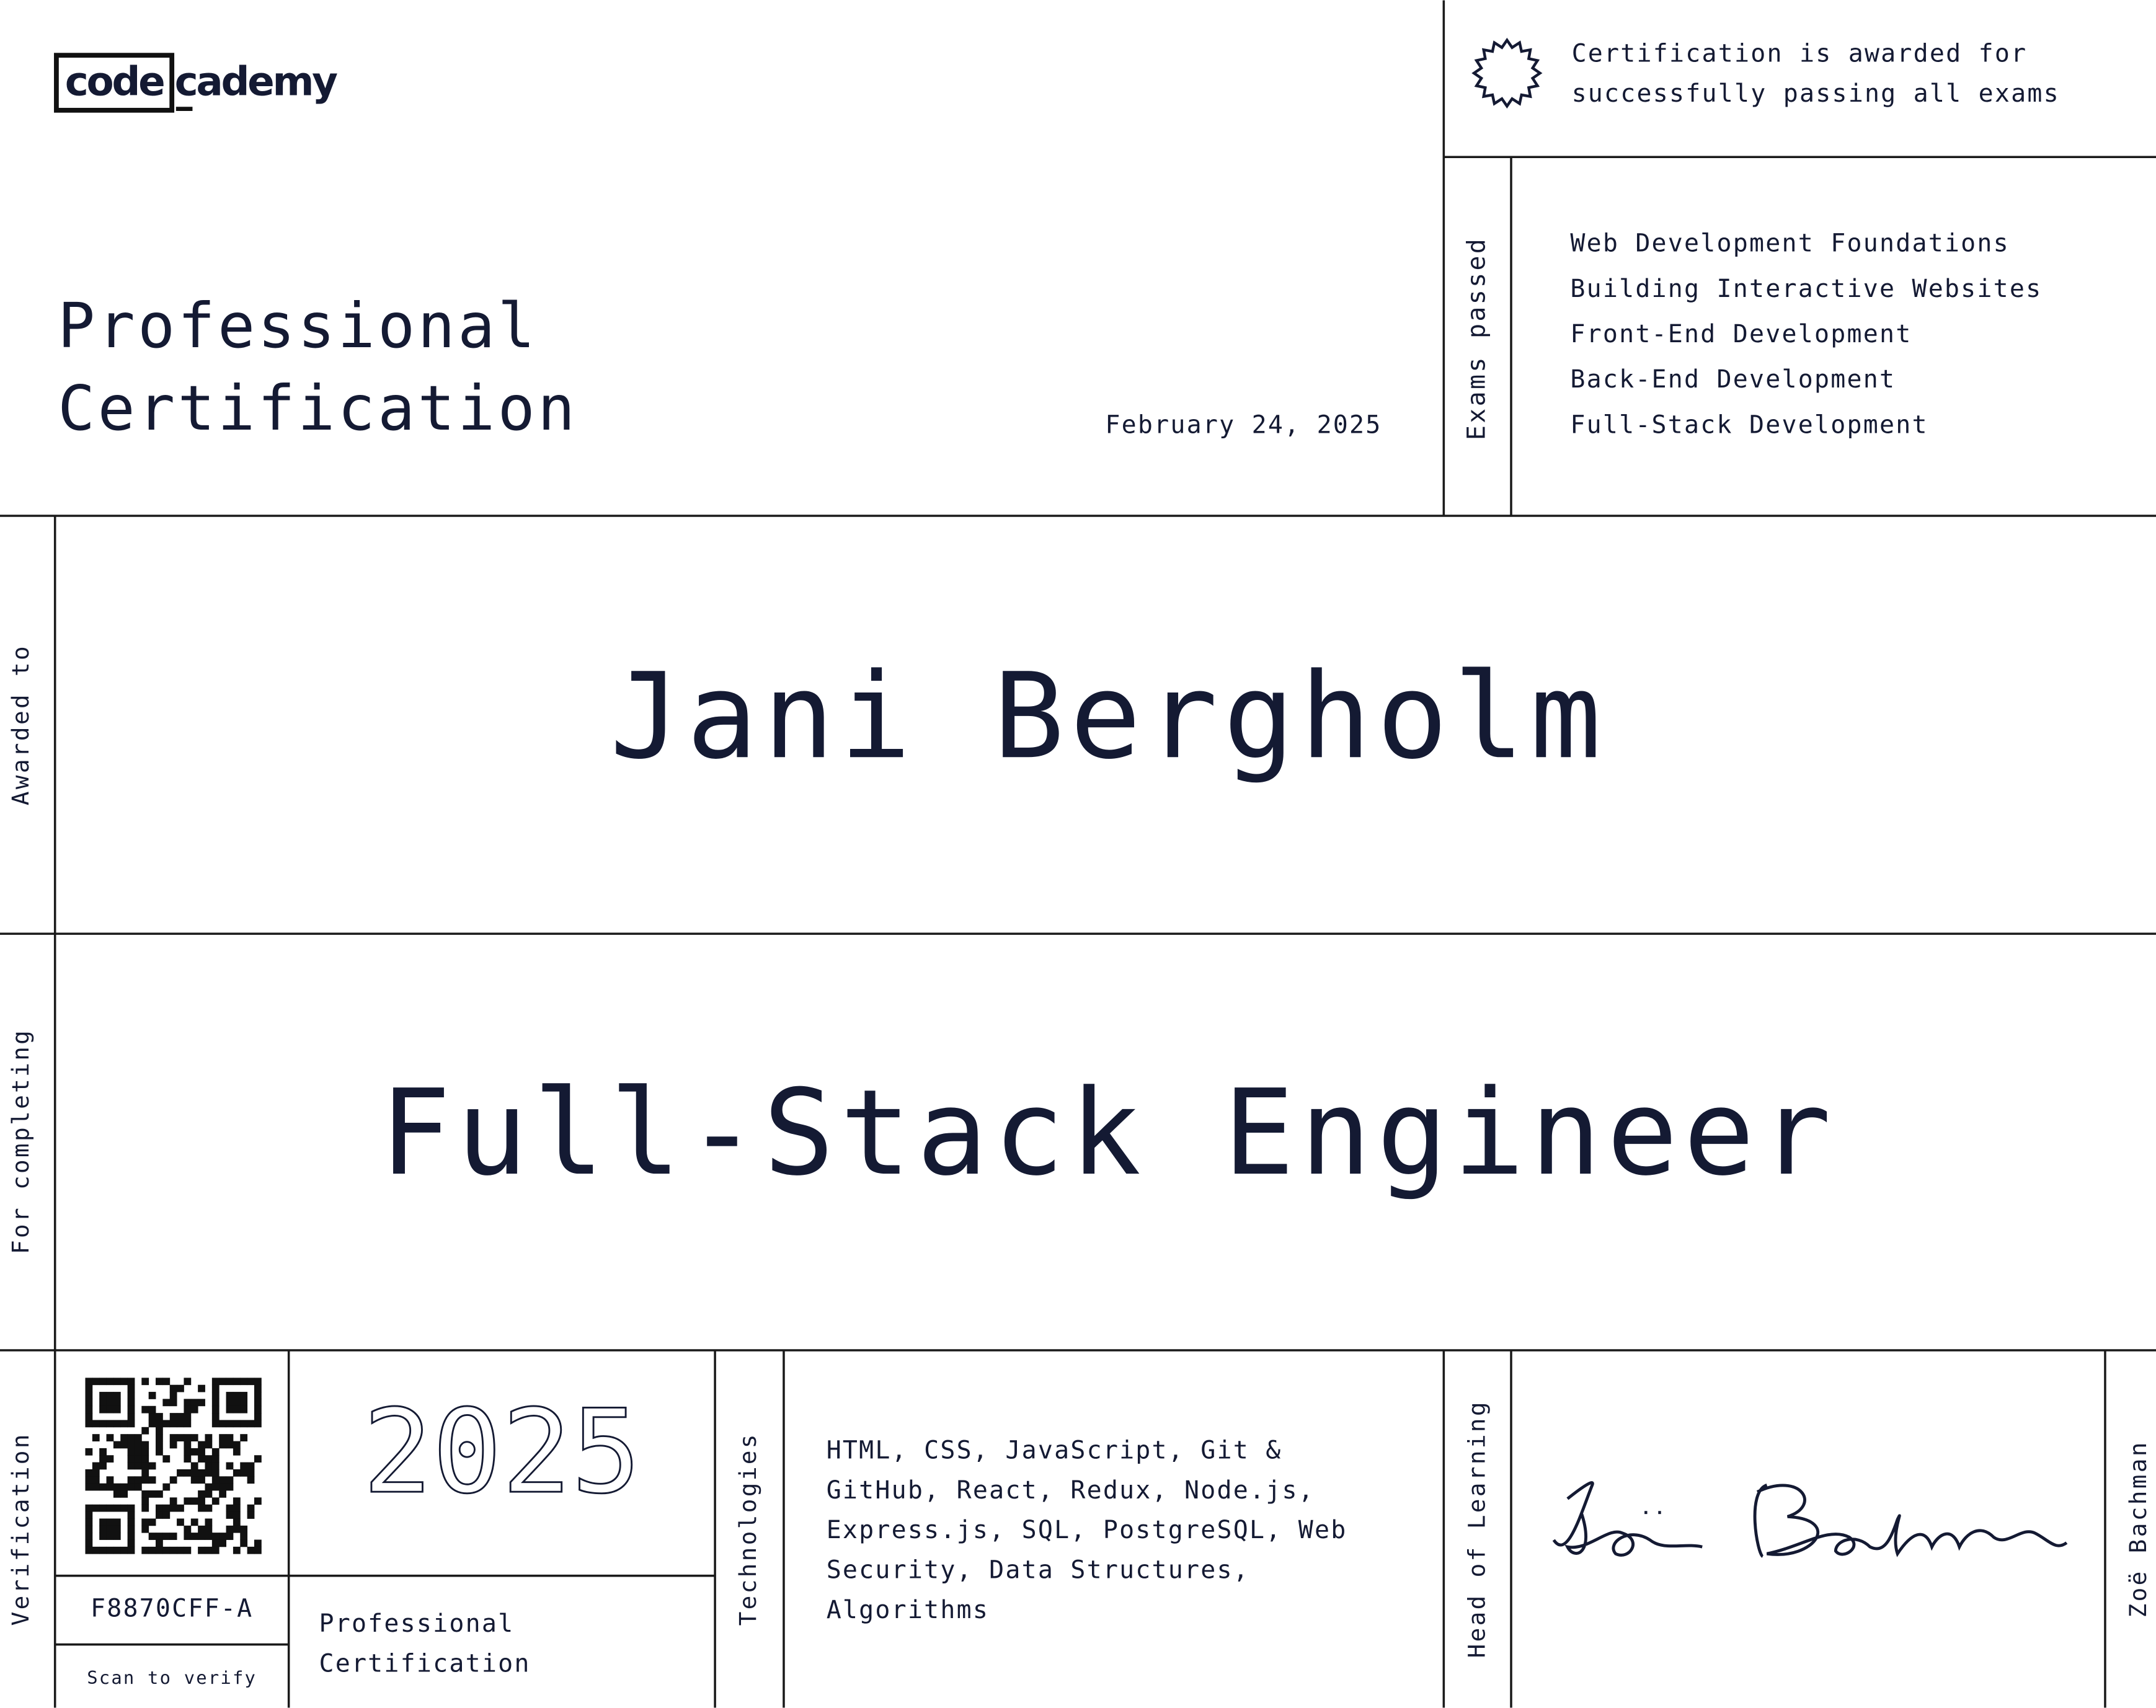 Image resolution: width=2156 pixels, height=1708 pixels. I want to click on section-label: Technologies, so click(747, 1529).